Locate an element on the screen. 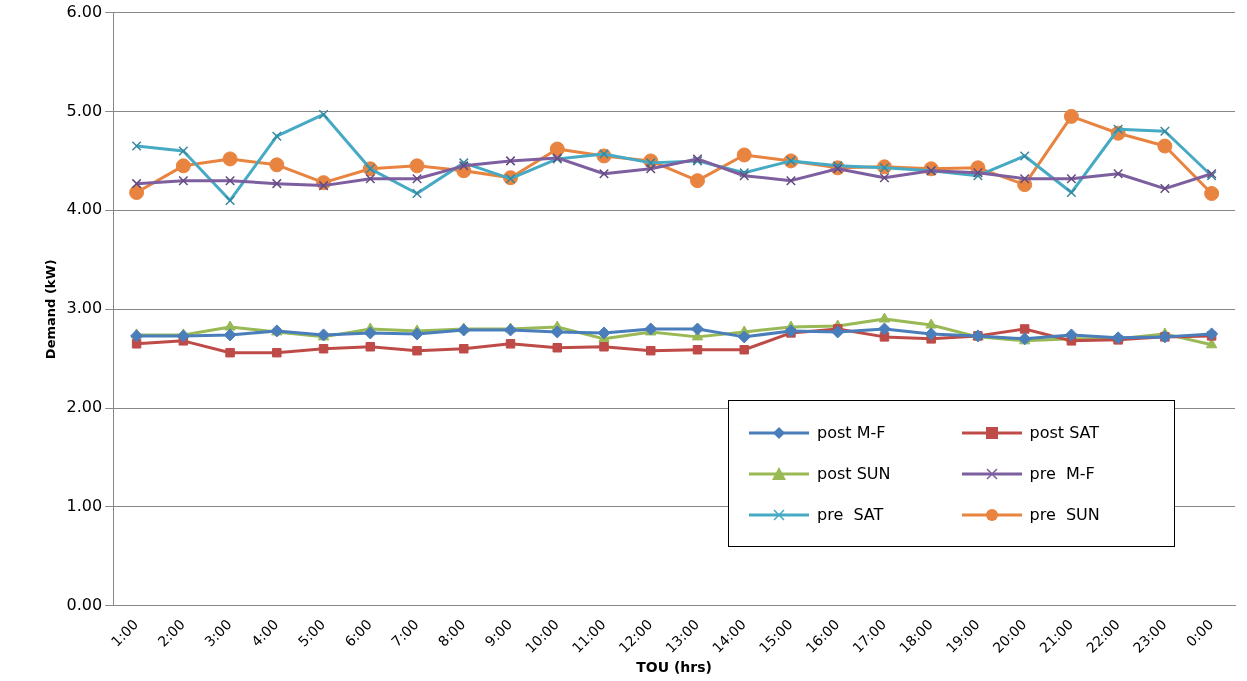  legend-label: post M-F is located at coordinates (851, 432).